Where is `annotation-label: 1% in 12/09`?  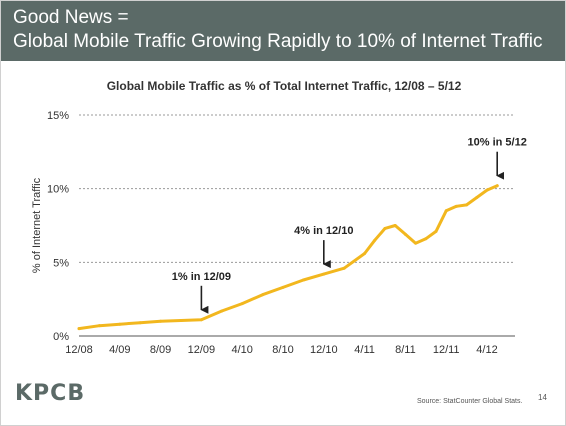
annotation-label: 1% in 12/09 is located at coordinates (201, 277).